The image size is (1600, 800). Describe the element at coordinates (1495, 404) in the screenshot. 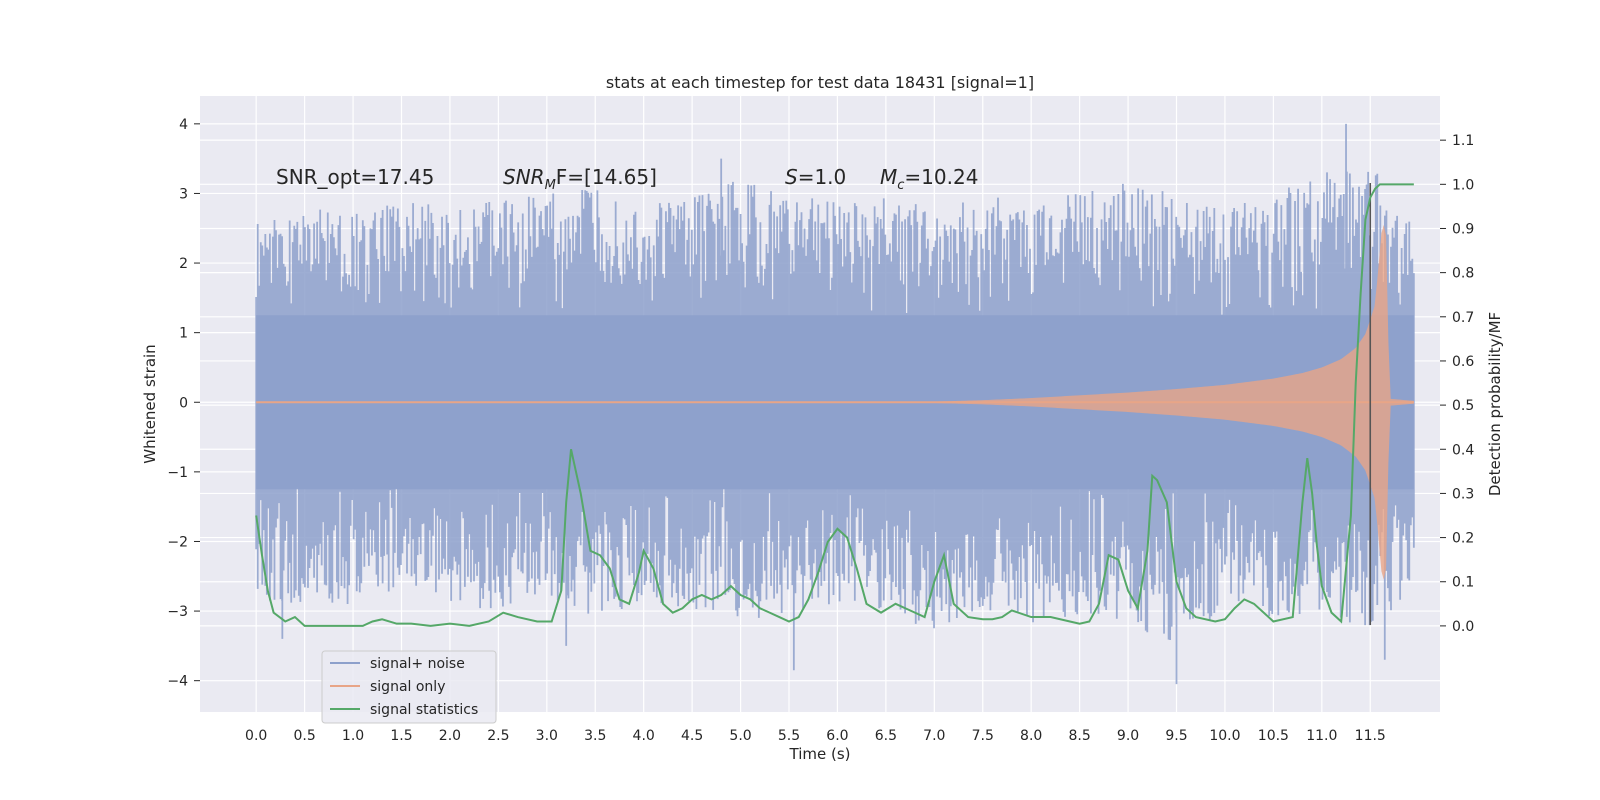

I see `y-right-axis-label: Detection probability/MF` at that location.